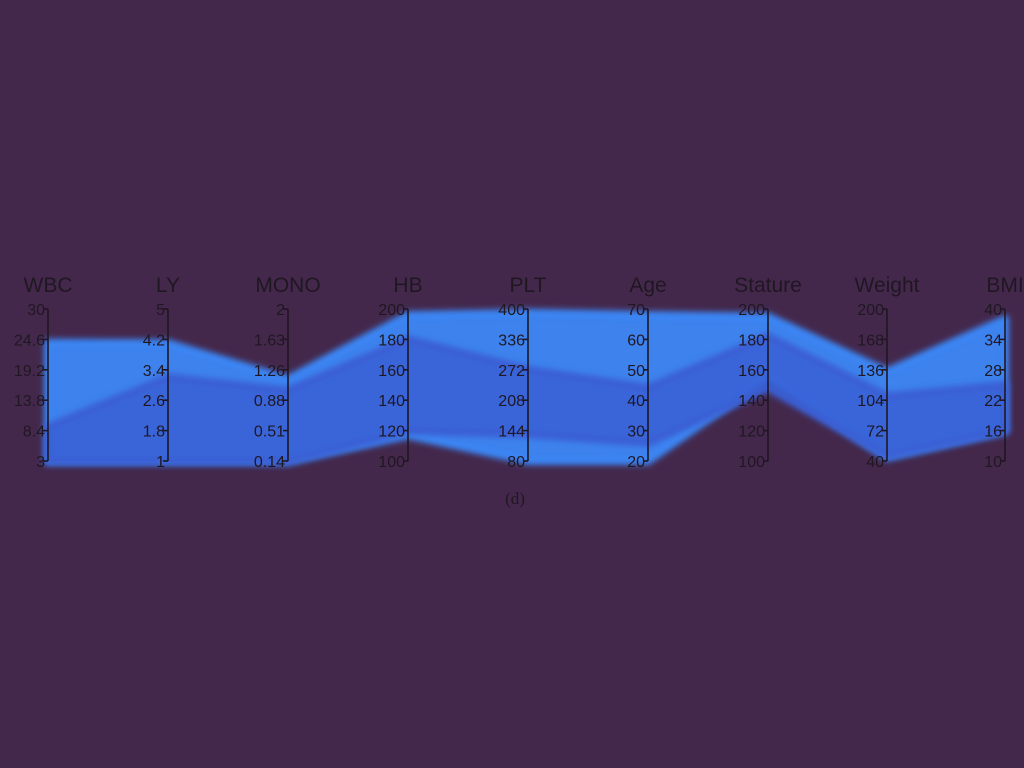 The width and height of the screenshot is (1024, 768). I want to click on tick-label: 1.8, so click(154, 432).